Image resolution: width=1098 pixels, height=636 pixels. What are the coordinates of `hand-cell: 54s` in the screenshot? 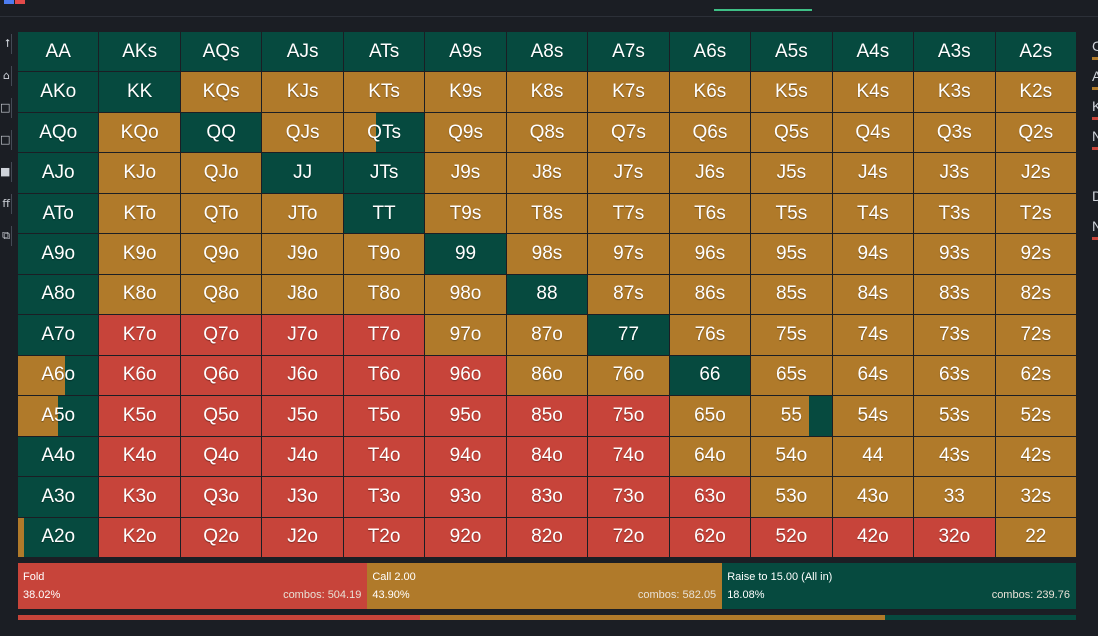 It's located at (873, 416).